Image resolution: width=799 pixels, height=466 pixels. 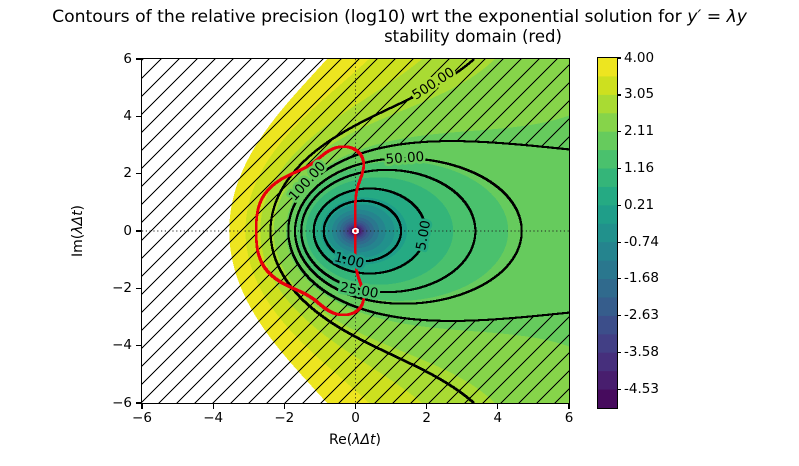 I want to click on colorbar-canvas, so click(x=607, y=232).